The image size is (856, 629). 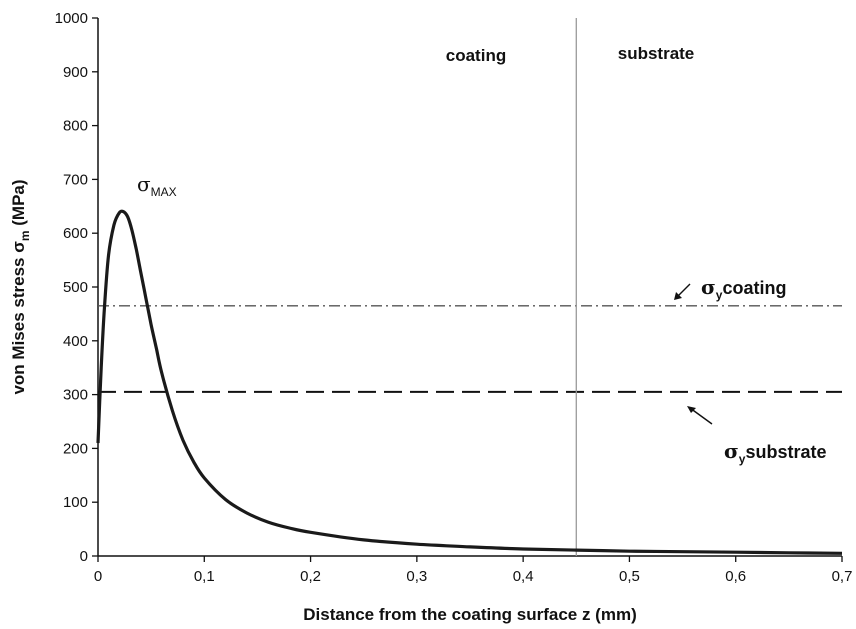 I want to click on y-tick-label: 700, so click(x=75, y=179).